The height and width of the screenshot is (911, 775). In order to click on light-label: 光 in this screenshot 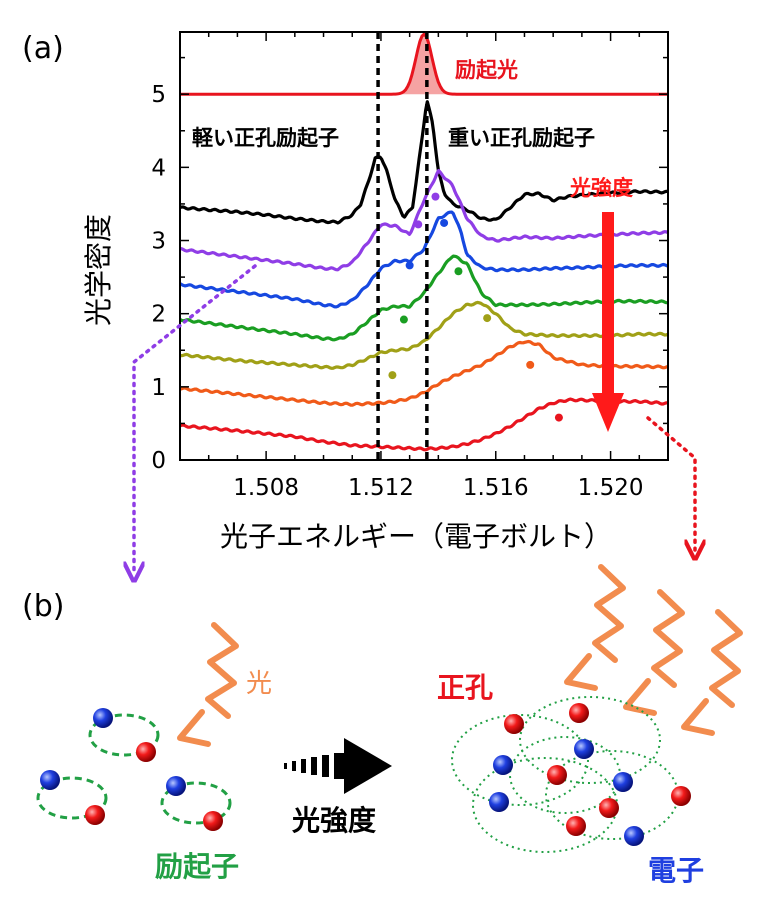, I will do `click(259, 684)`.